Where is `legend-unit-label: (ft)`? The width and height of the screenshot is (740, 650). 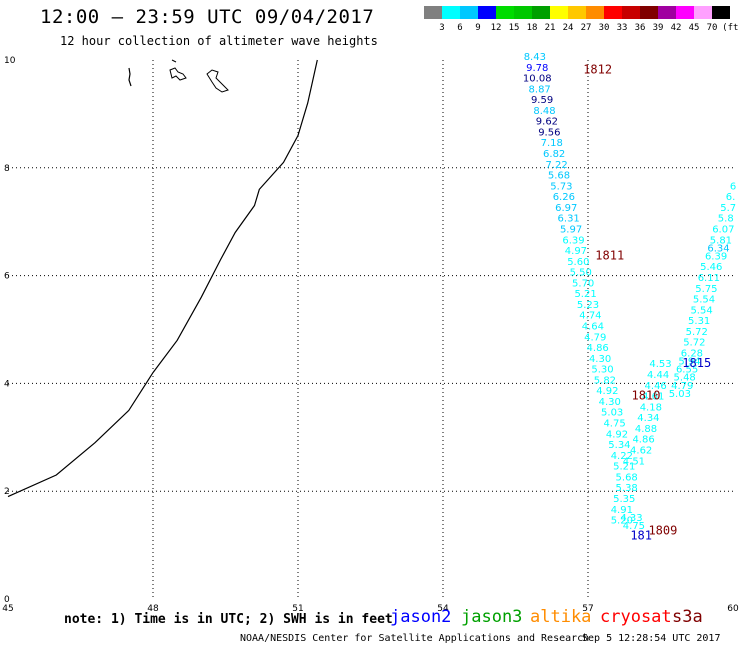
legend-unit-label: (ft) is located at coordinates (731, 28).